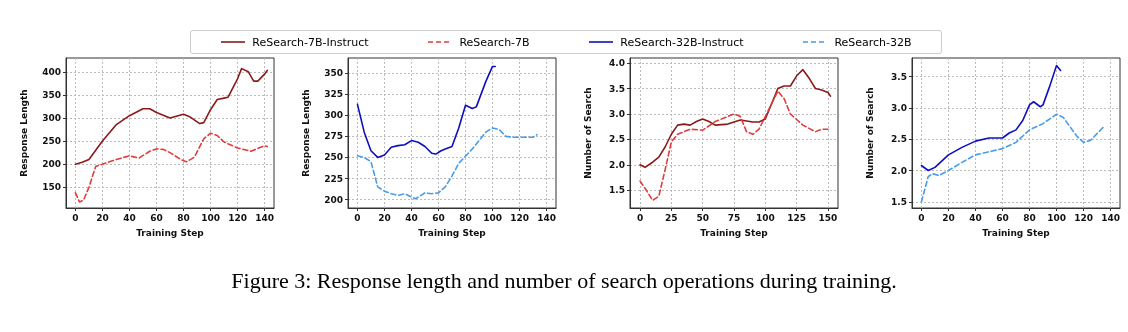  Describe the element at coordinates (333, 94) in the screenshot. I see `y-tick-label: 325` at that location.